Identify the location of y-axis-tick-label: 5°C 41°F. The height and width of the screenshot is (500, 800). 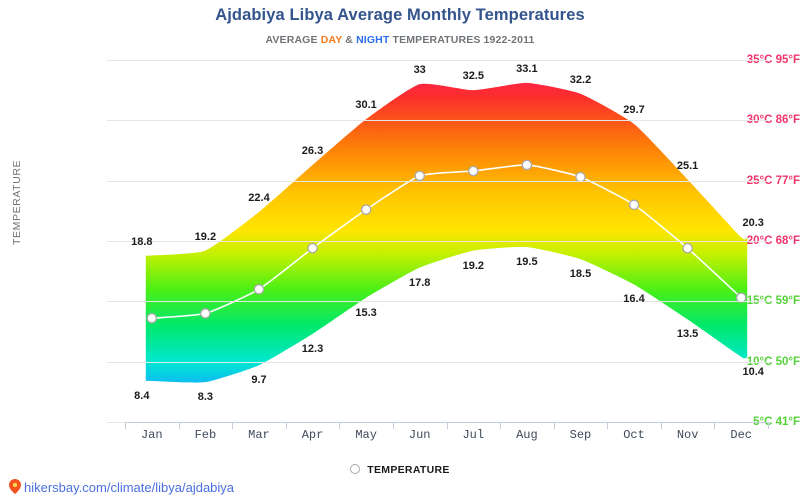
(776, 422).